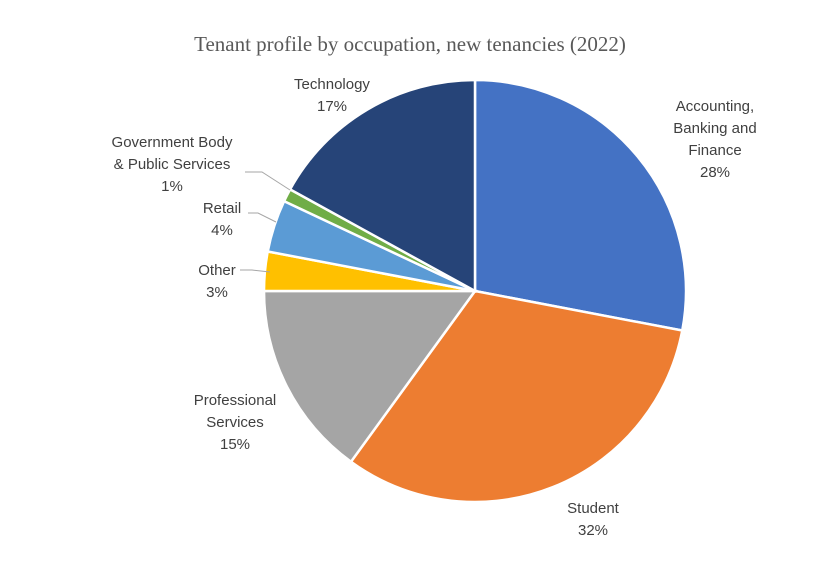  Describe the element at coordinates (332, 84) in the screenshot. I see `data-label-name: Technology` at that location.